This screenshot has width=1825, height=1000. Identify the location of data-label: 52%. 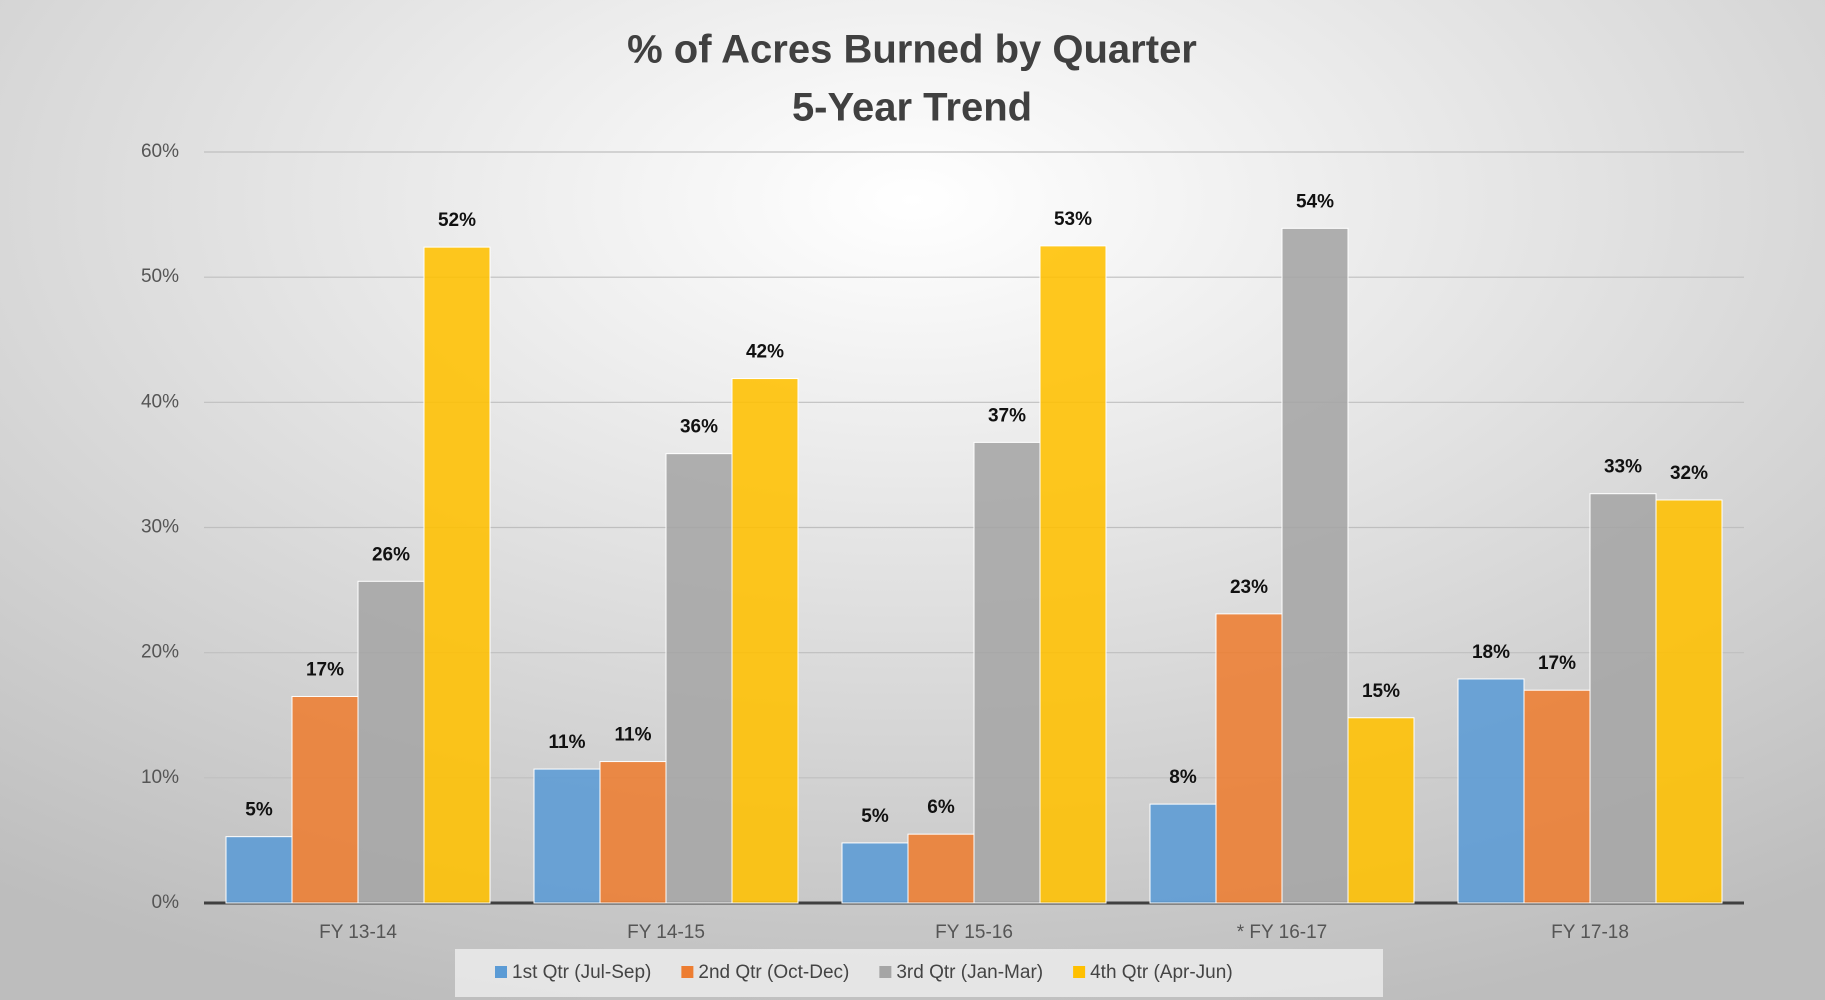
(457, 220).